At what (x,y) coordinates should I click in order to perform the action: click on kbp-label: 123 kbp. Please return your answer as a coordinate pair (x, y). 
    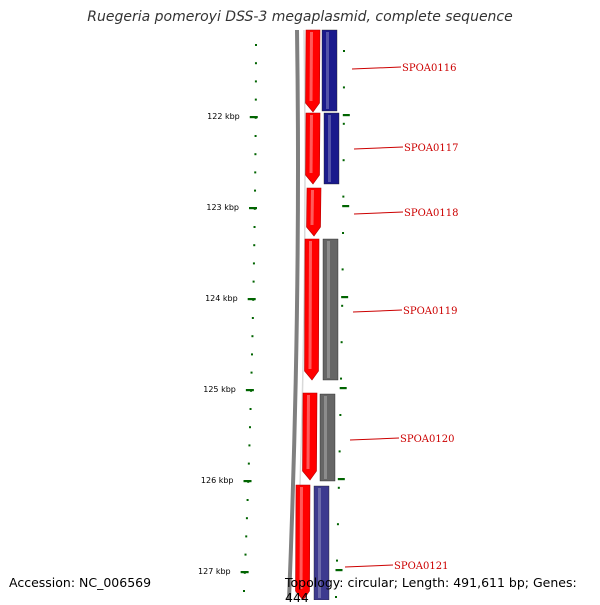
    Looking at the image, I should click on (222, 207).